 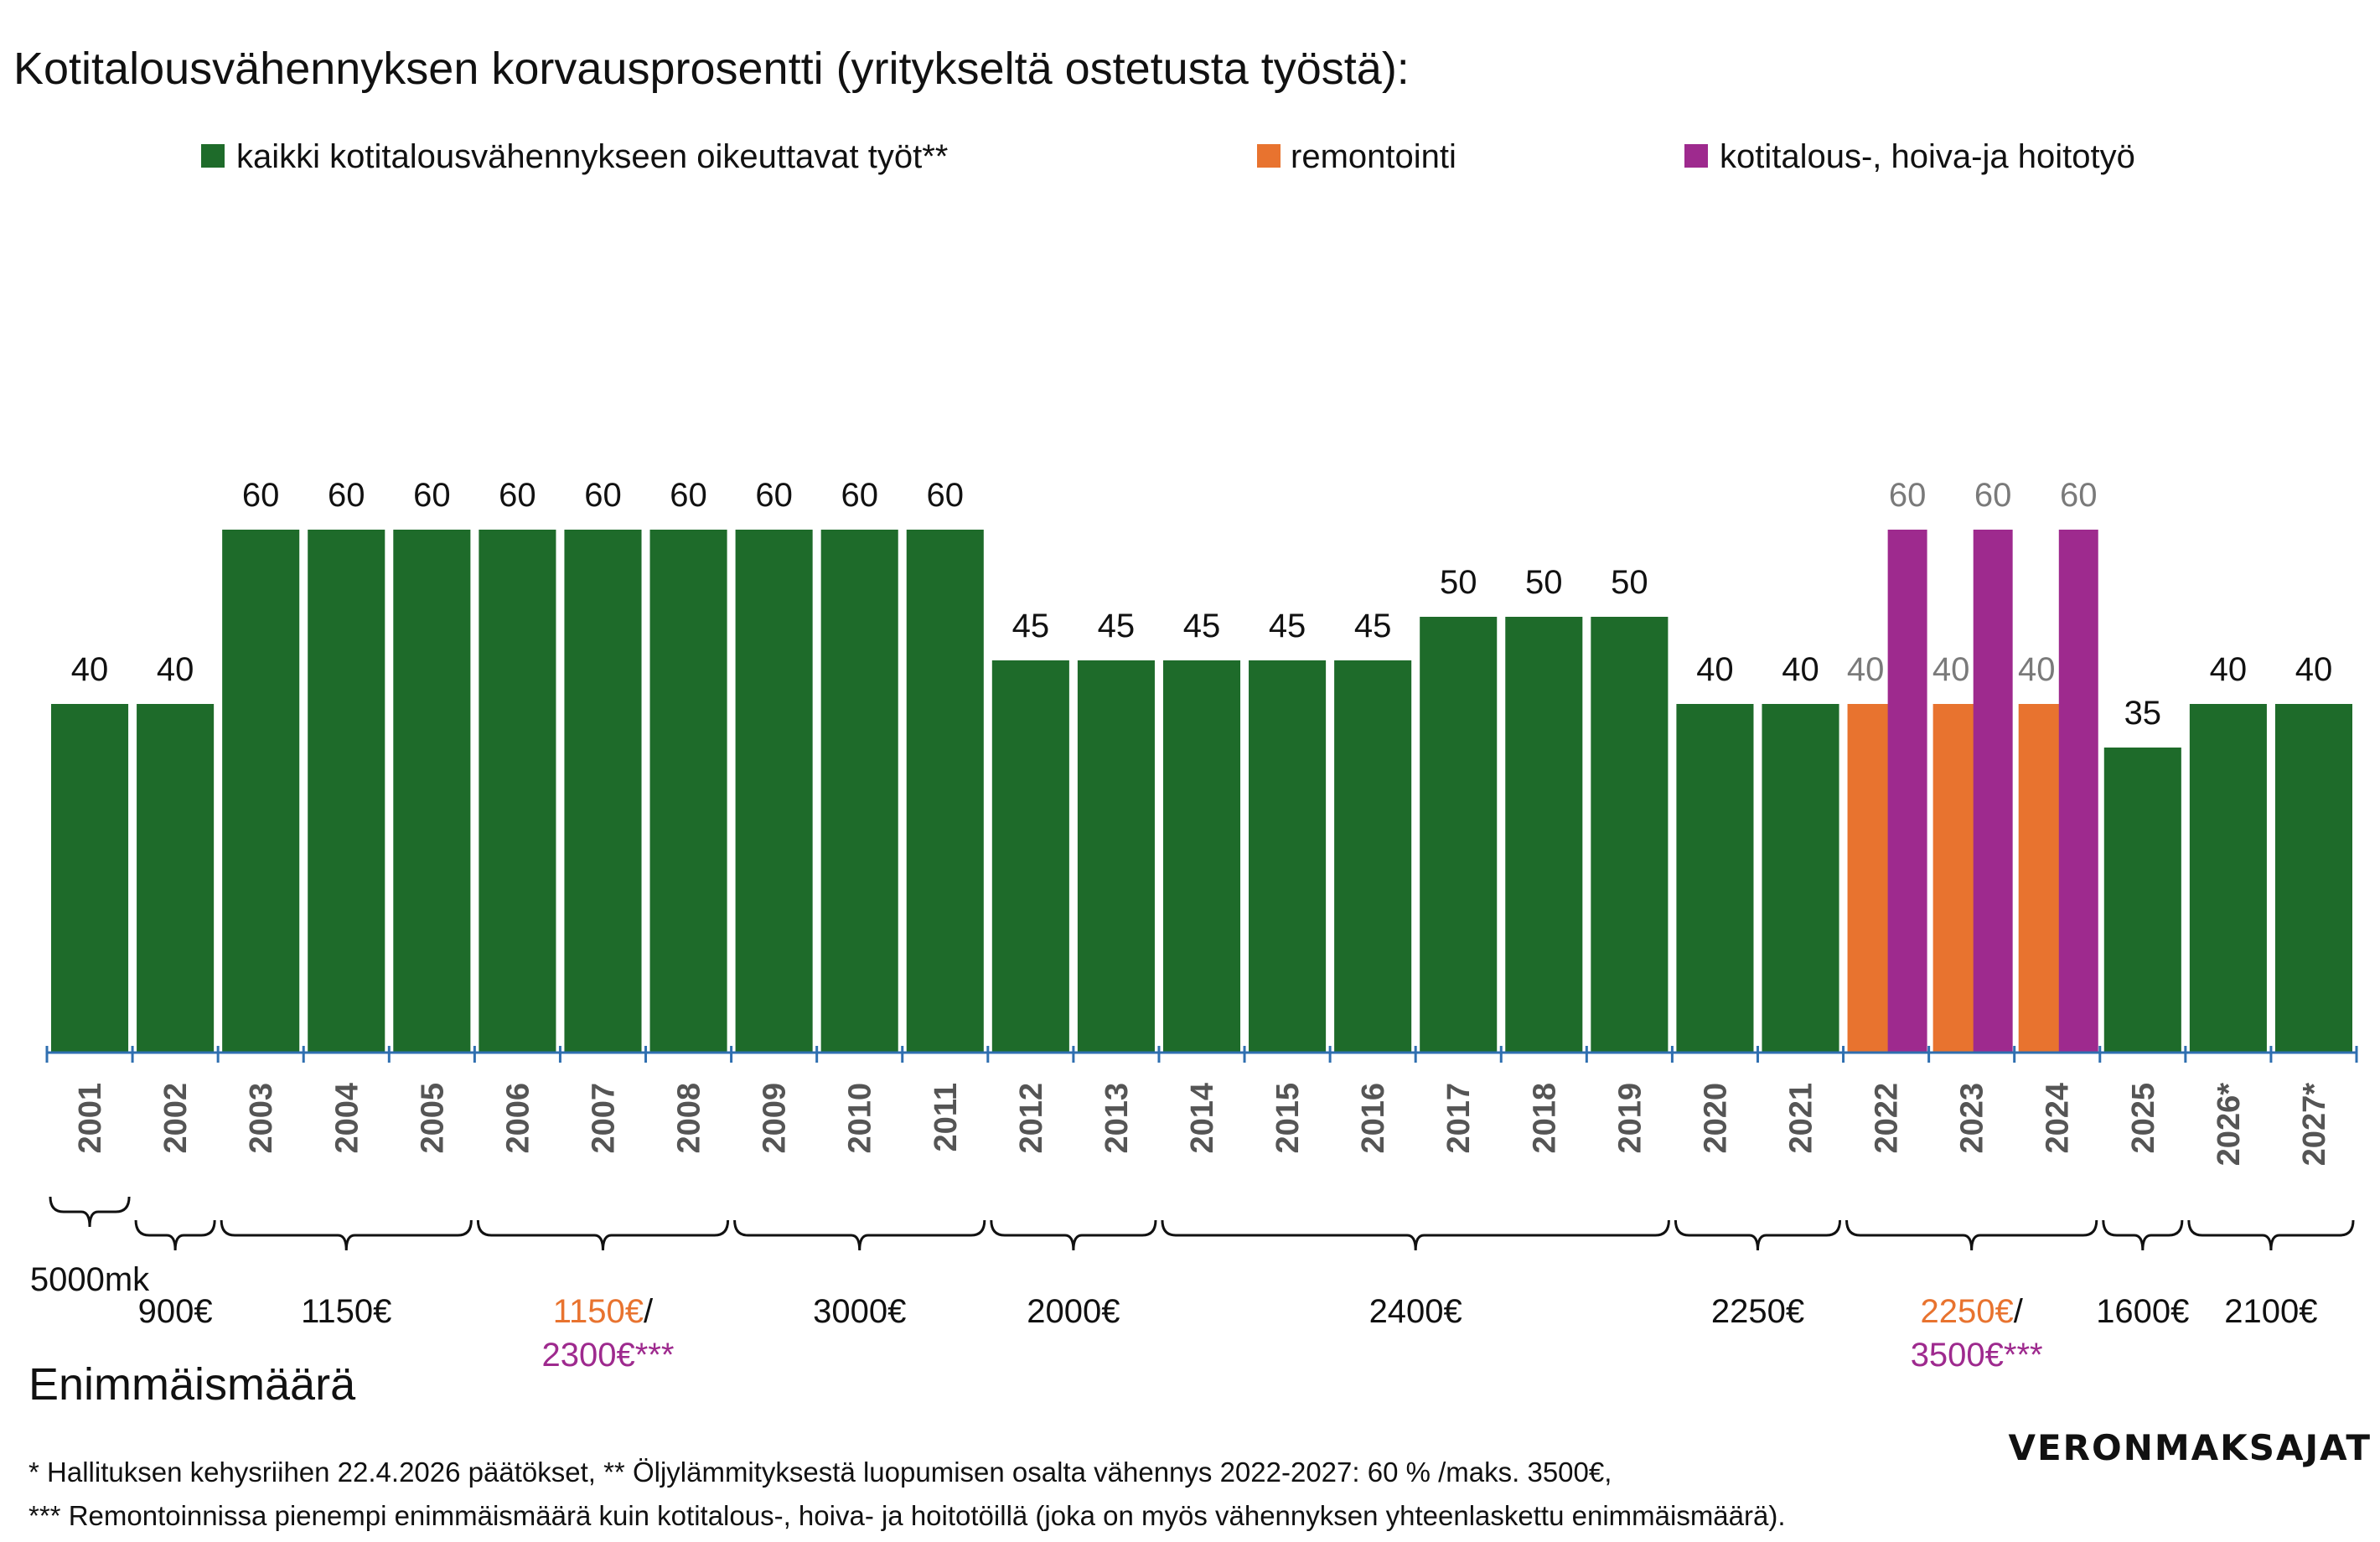 I want to click on bar-all-2013, so click(x=1116, y=856).